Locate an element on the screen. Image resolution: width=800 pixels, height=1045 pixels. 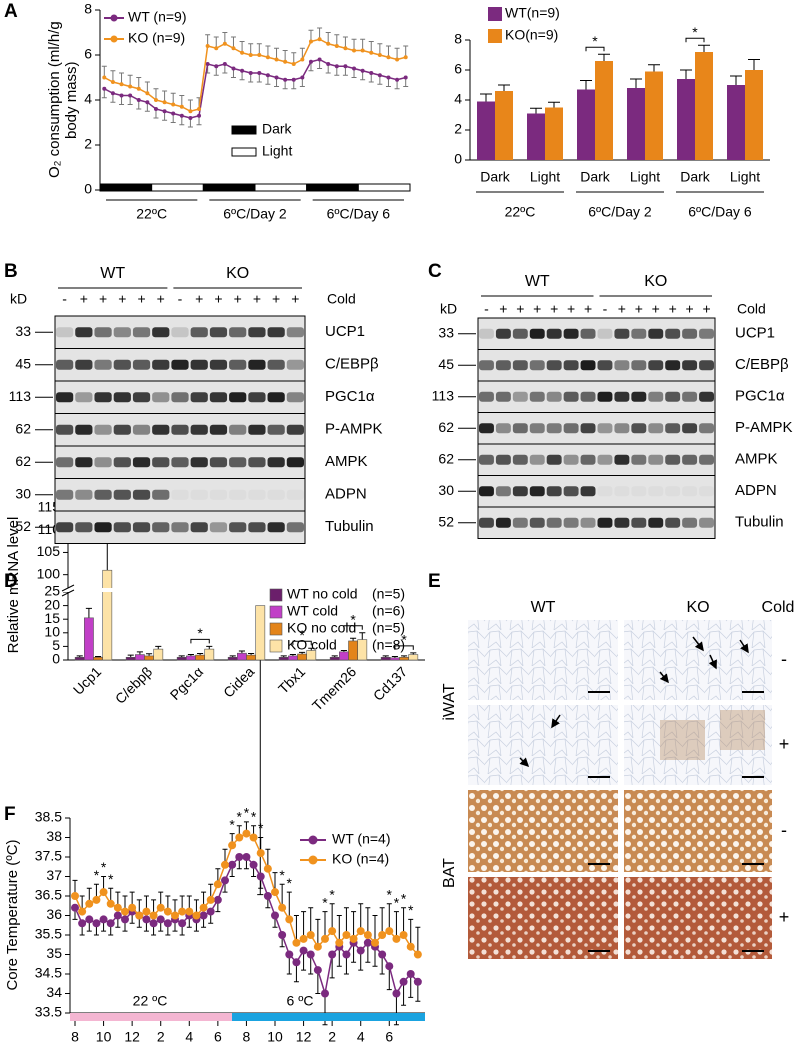
x-tick-label: 2 is located at coordinates (161, 1037).